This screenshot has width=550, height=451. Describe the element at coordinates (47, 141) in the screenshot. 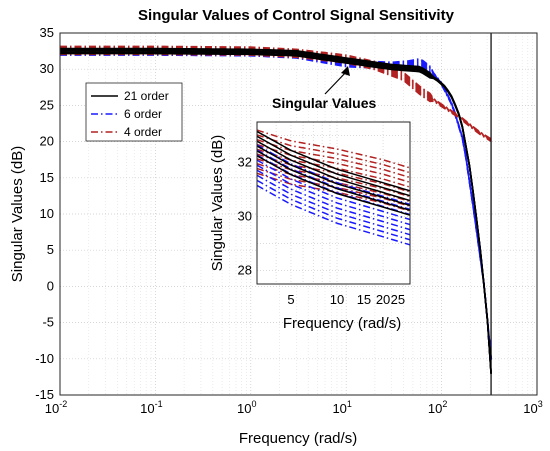

I see `y-tick-label: 20` at that location.